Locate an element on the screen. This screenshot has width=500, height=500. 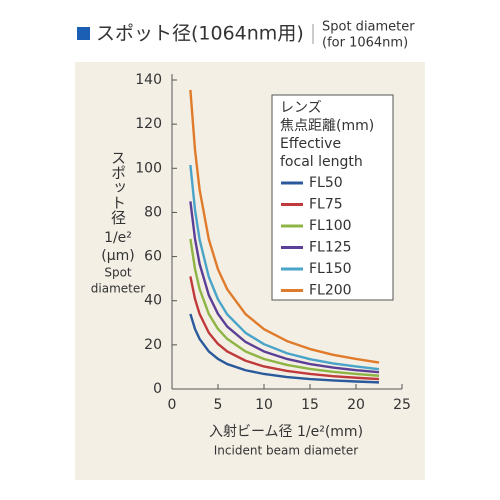
legend is located at coordinates (332, 197).